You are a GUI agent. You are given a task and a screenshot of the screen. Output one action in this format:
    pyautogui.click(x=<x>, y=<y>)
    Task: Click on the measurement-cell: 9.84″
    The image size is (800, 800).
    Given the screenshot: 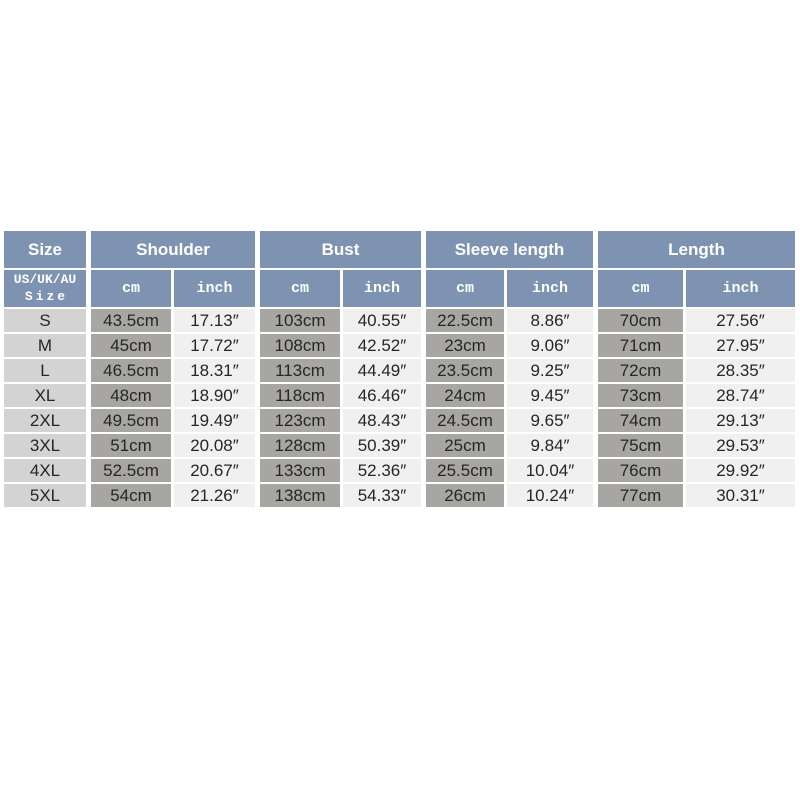 What is the action you would take?
    pyautogui.click(x=550, y=445)
    